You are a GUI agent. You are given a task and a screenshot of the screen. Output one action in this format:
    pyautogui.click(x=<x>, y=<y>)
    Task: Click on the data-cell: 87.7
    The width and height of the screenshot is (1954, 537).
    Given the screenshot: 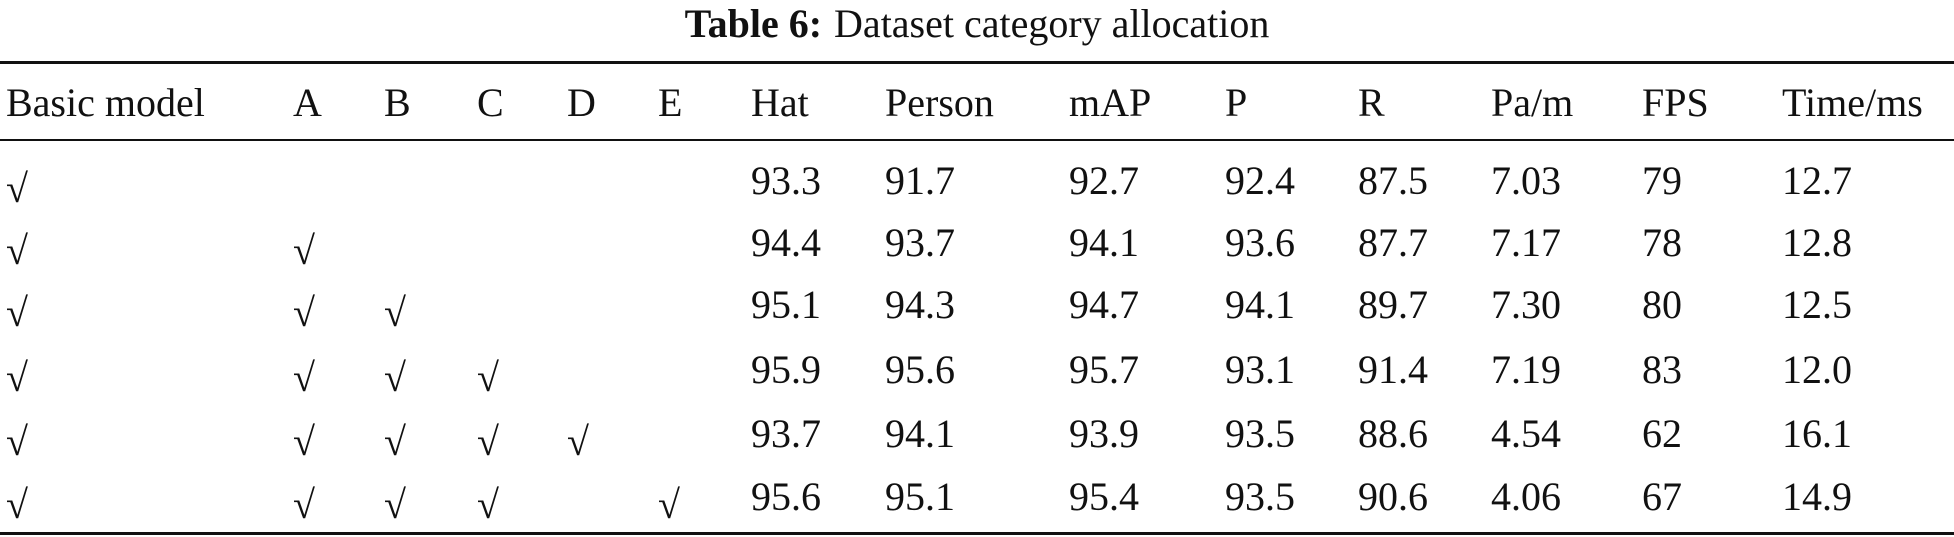 What is the action you would take?
    pyautogui.click(x=1393, y=242)
    